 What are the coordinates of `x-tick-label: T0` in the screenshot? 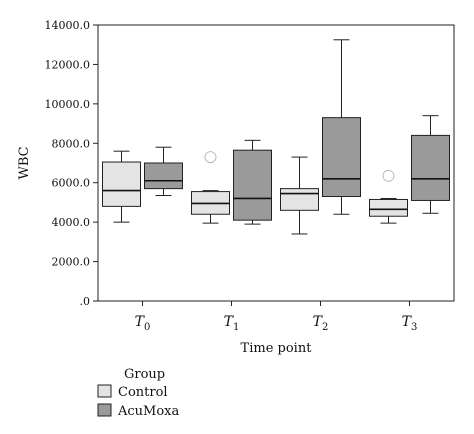 It's located at (143, 323).